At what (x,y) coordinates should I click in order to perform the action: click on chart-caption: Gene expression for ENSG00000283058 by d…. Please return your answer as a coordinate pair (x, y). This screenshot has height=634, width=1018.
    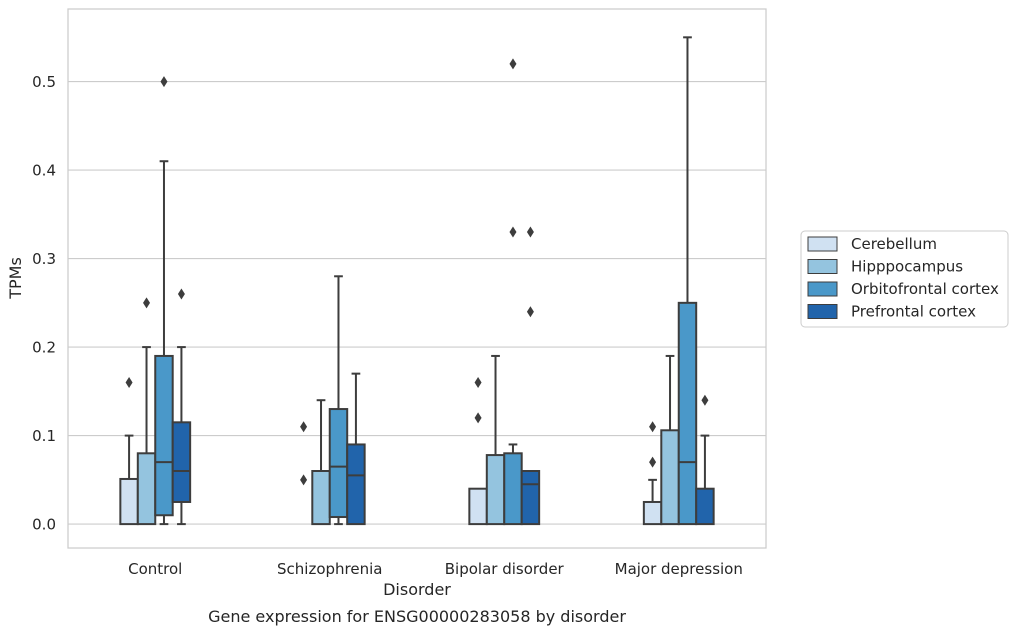
    Looking at the image, I should click on (417, 616).